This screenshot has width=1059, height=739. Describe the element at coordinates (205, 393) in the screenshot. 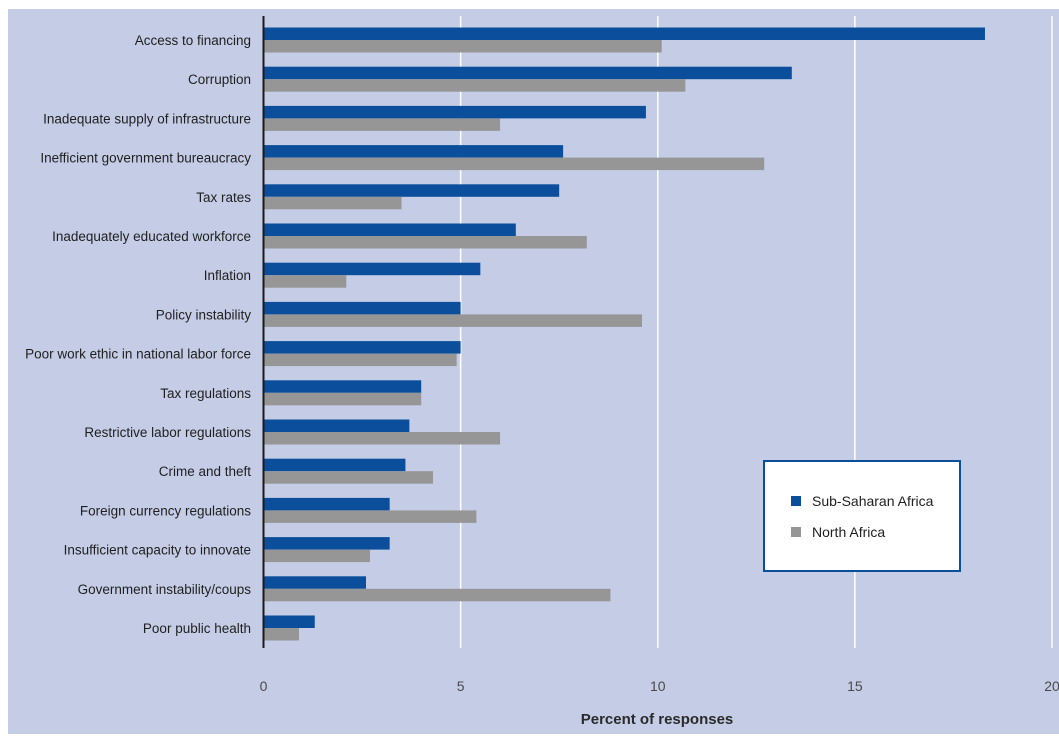

I see `category-label: Tax regulations` at that location.